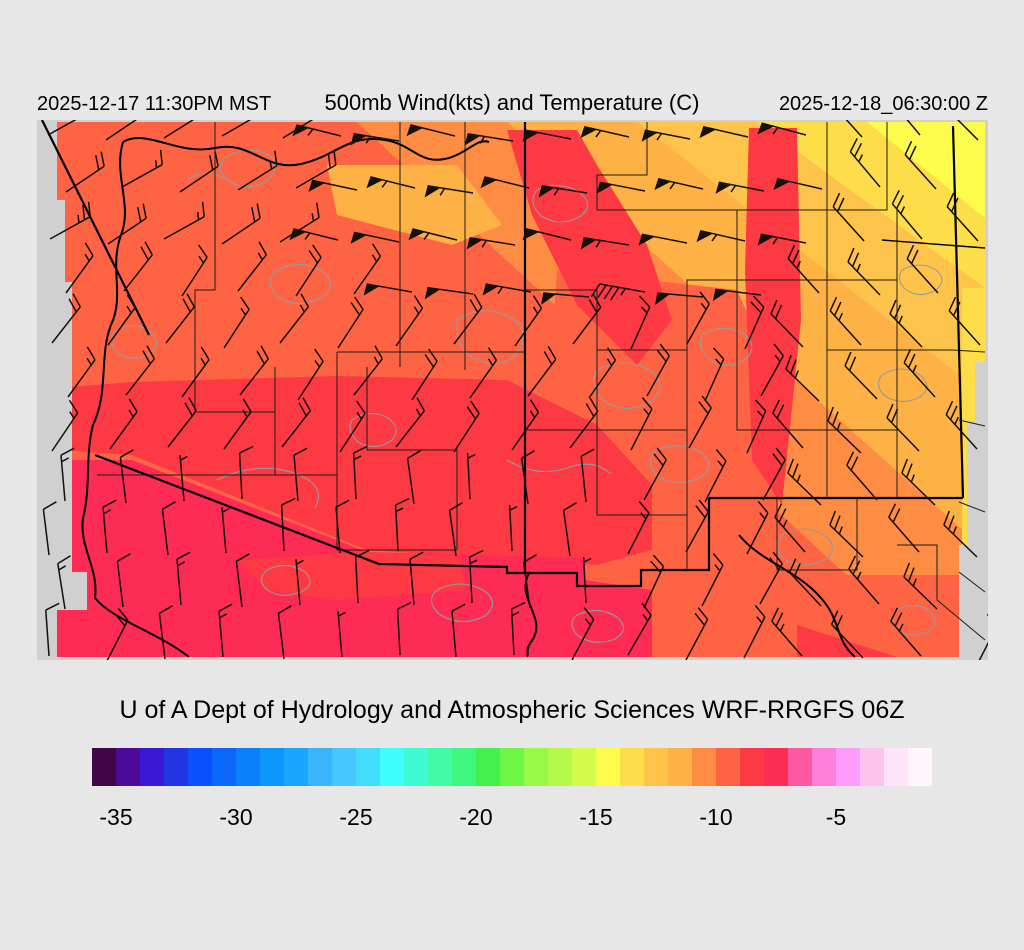  I want to click on colorbar-tick-label: -35, so click(116, 817).